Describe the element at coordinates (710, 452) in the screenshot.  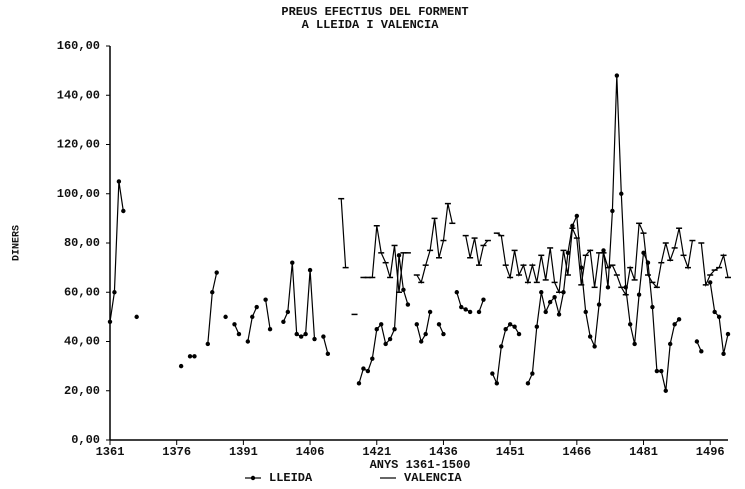
I see `x-tick-label: 1496` at that location.